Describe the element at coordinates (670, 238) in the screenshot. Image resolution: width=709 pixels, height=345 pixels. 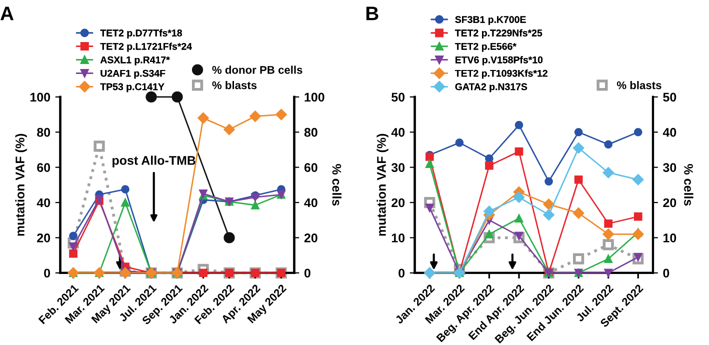
I see `y2-tick-label: 10` at that location.